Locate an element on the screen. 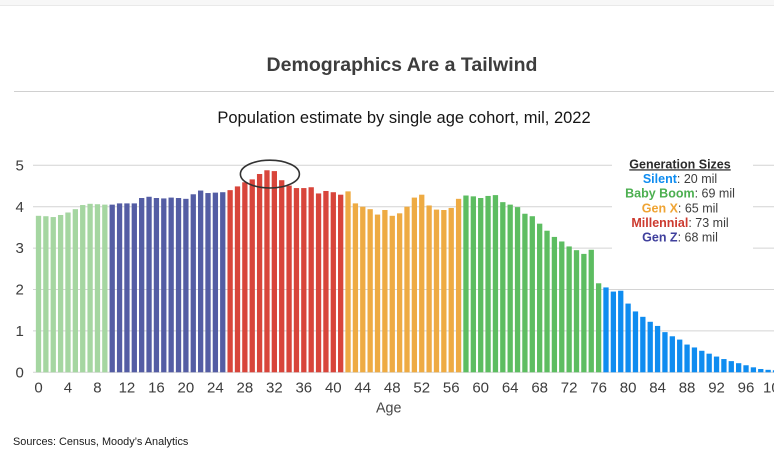 Image resolution: width=774 pixels, height=472 pixels. svg-text: 20 is located at coordinates (186, 388).